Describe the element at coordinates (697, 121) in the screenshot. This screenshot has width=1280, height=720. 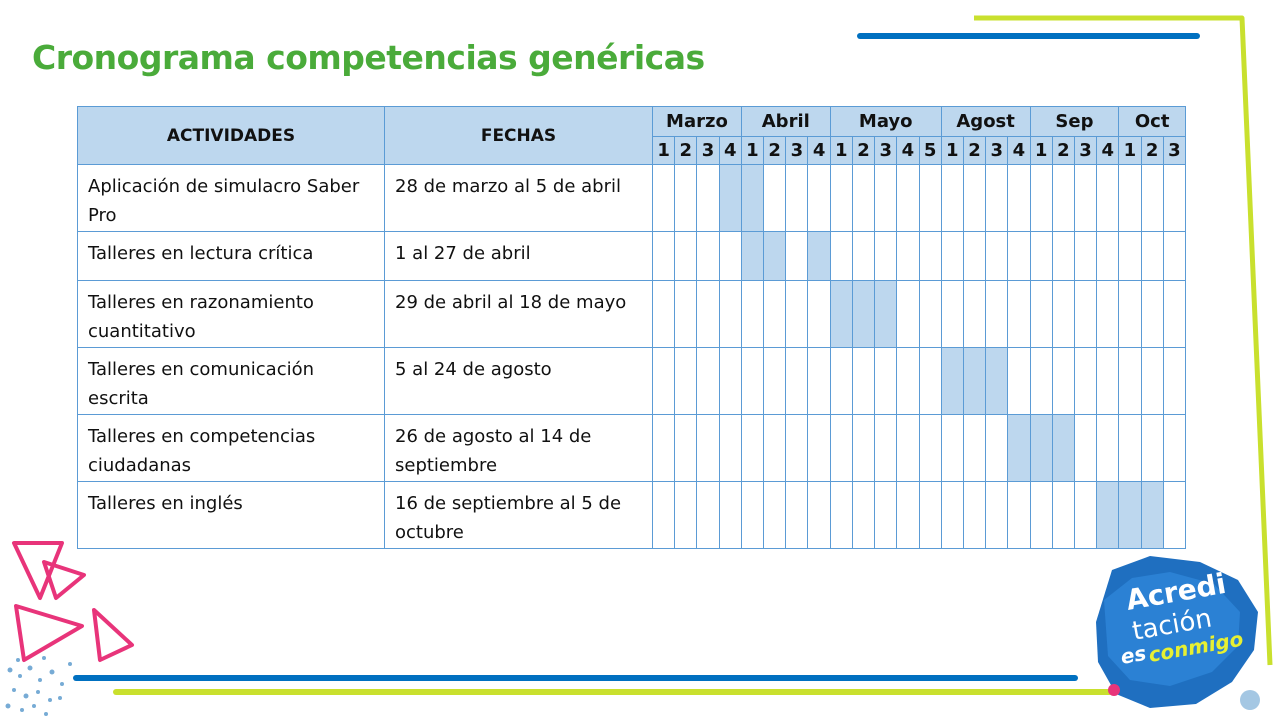
I see `month-header: Marzo` at that location.